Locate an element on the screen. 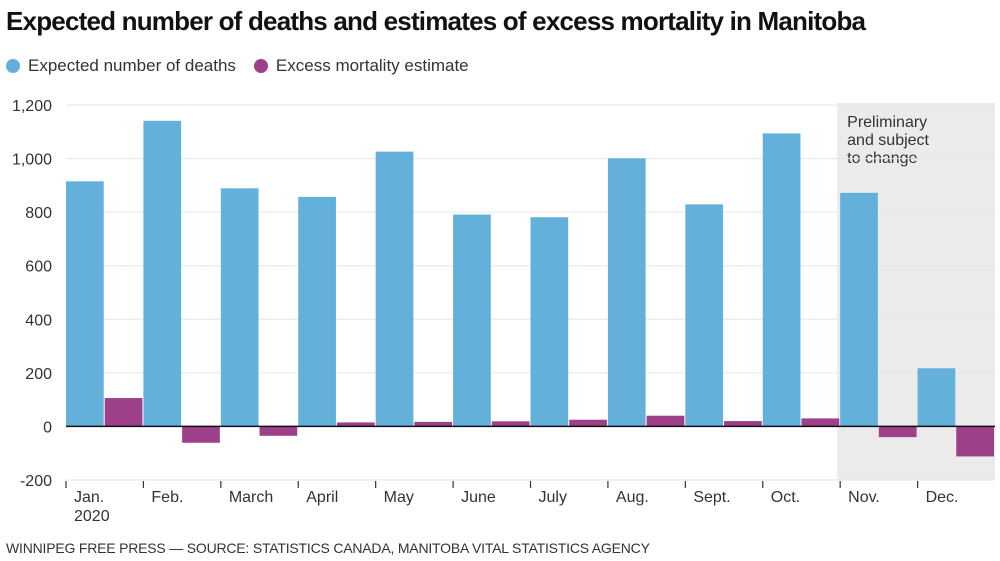  y-tick-label: -200 is located at coordinates (36, 481).